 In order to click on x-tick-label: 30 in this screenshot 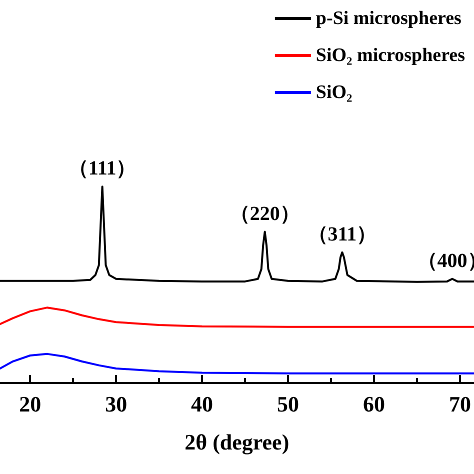, I will do `click(116, 404)`.